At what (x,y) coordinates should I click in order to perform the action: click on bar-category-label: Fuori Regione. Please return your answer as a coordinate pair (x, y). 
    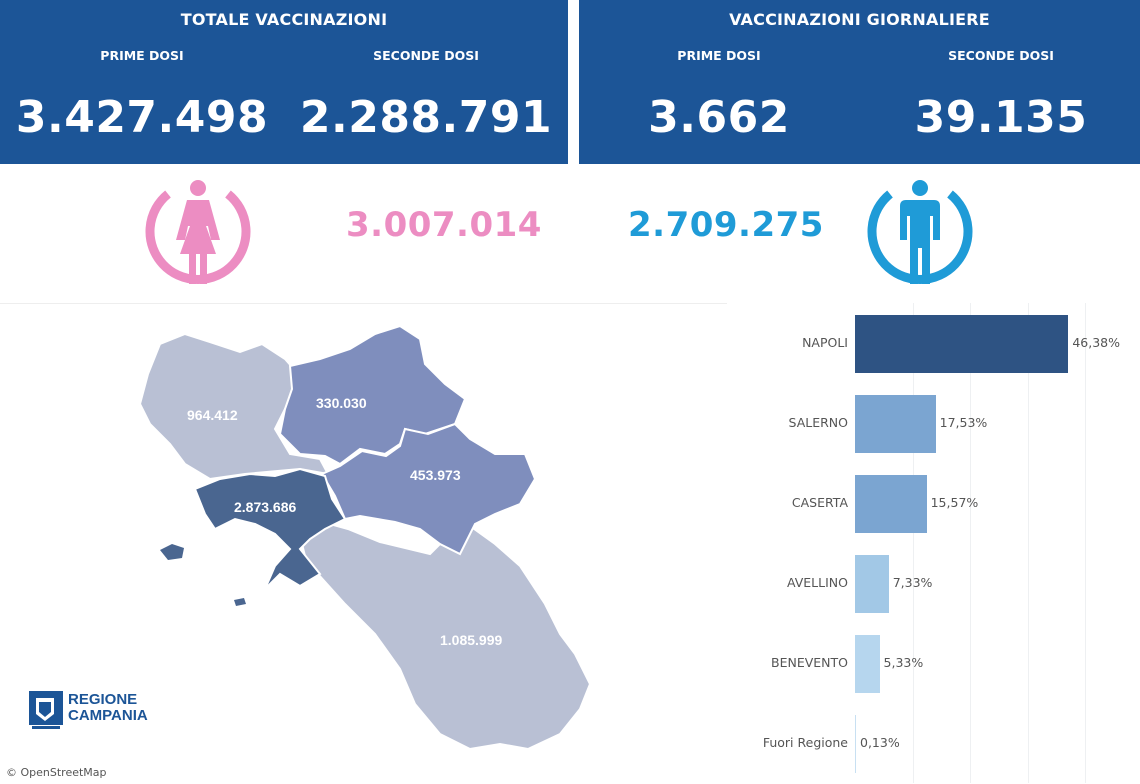
    Looking at the image, I should click on (805, 742).